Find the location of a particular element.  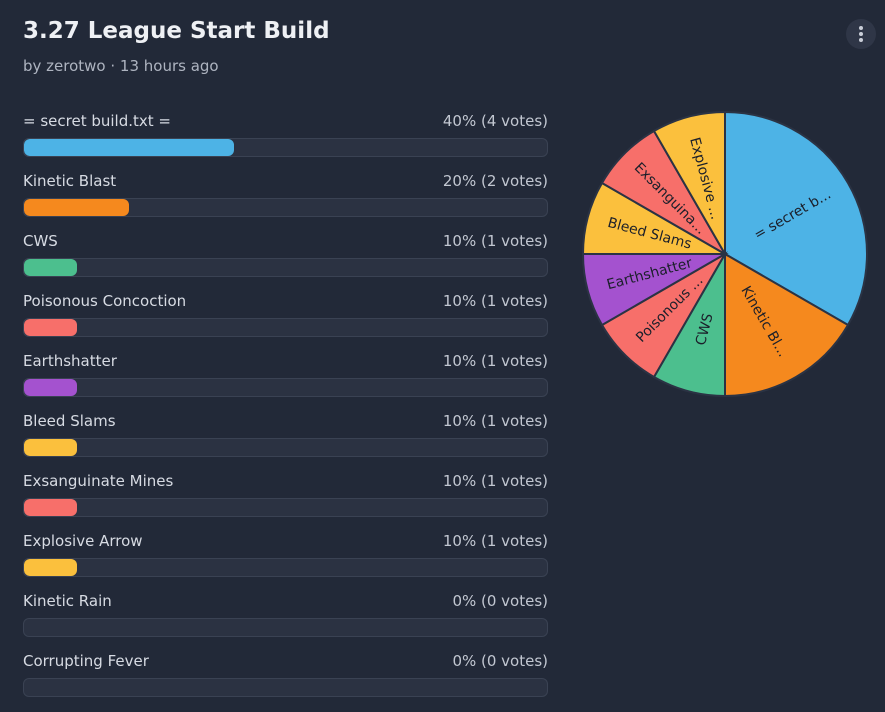

more-menu-button is located at coordinates (861, 34).